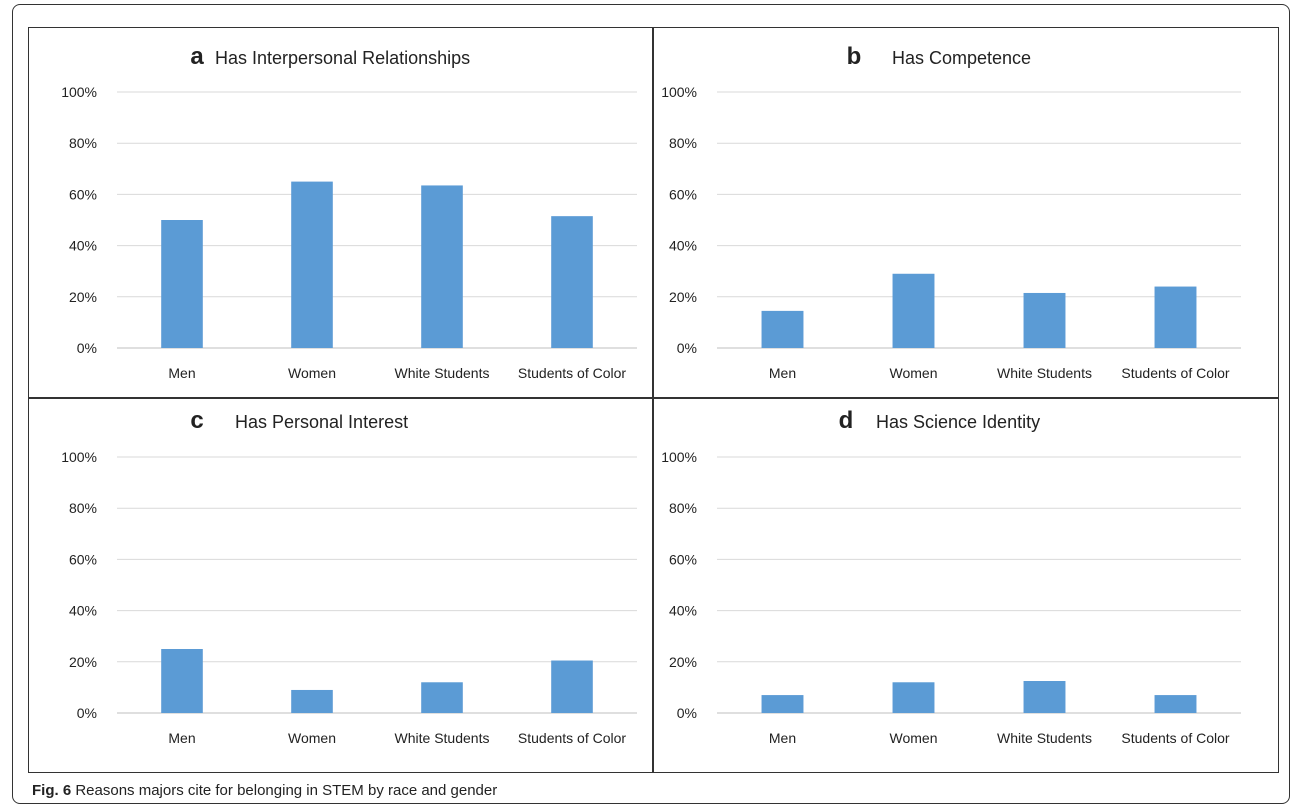 This screenshot has width=1292, height=812. Describe the element at coordinates (196, 420) in the screenshot. I see `panel-letter: c` at that location.